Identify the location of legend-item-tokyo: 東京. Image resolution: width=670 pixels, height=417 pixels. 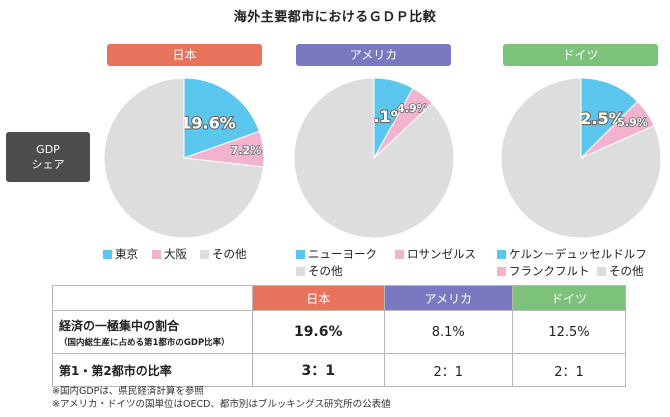
(120, 254).